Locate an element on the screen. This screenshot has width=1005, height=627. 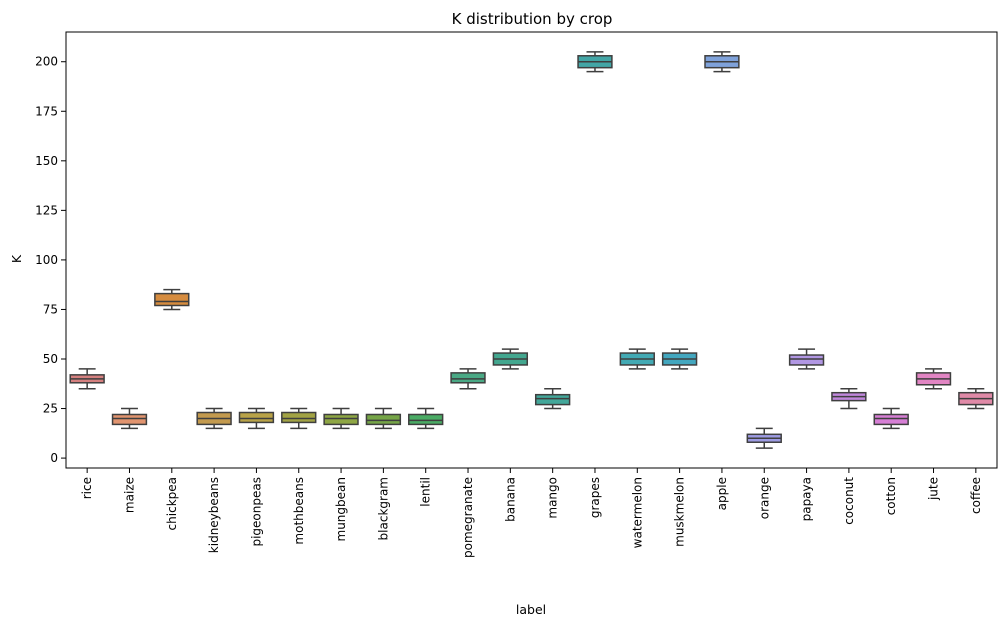
x-tick-label: mango is located at coordinates (553, 498).